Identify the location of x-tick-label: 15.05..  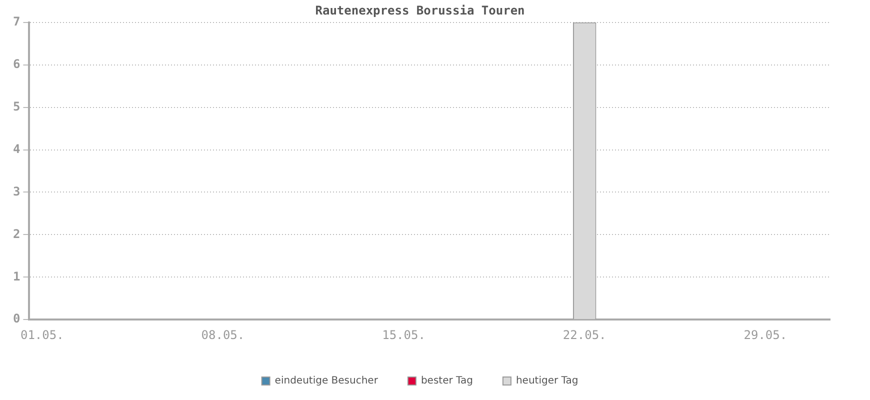
(404, 335).